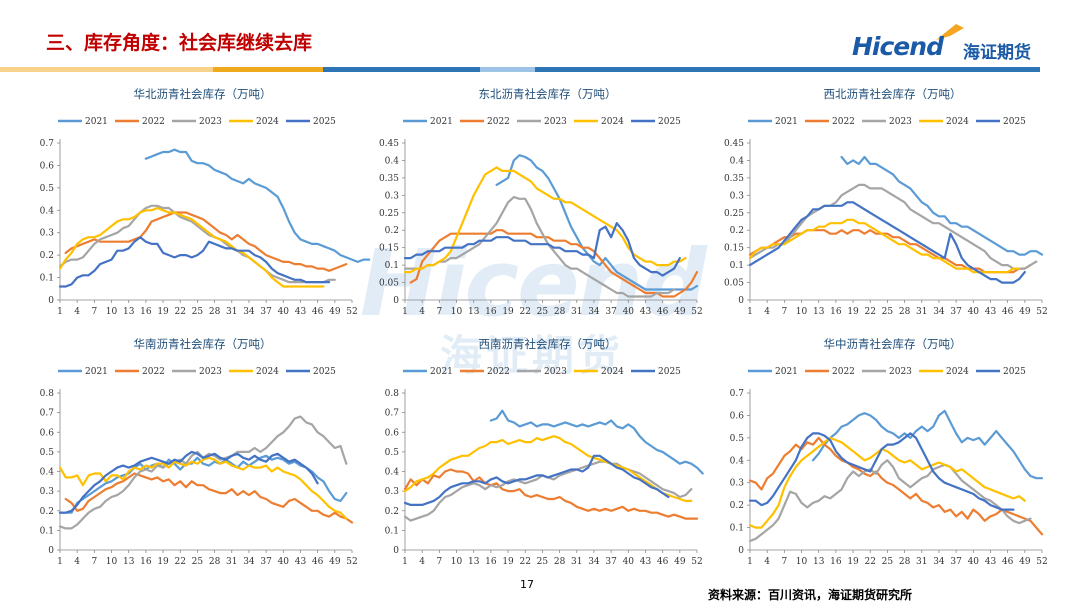 This screenshot has width=1080, height=607. What do you see at coordinates (997, 53) in the screenshot?
I see `logo-cn: 海证期货` at bounding box center [997, 53].